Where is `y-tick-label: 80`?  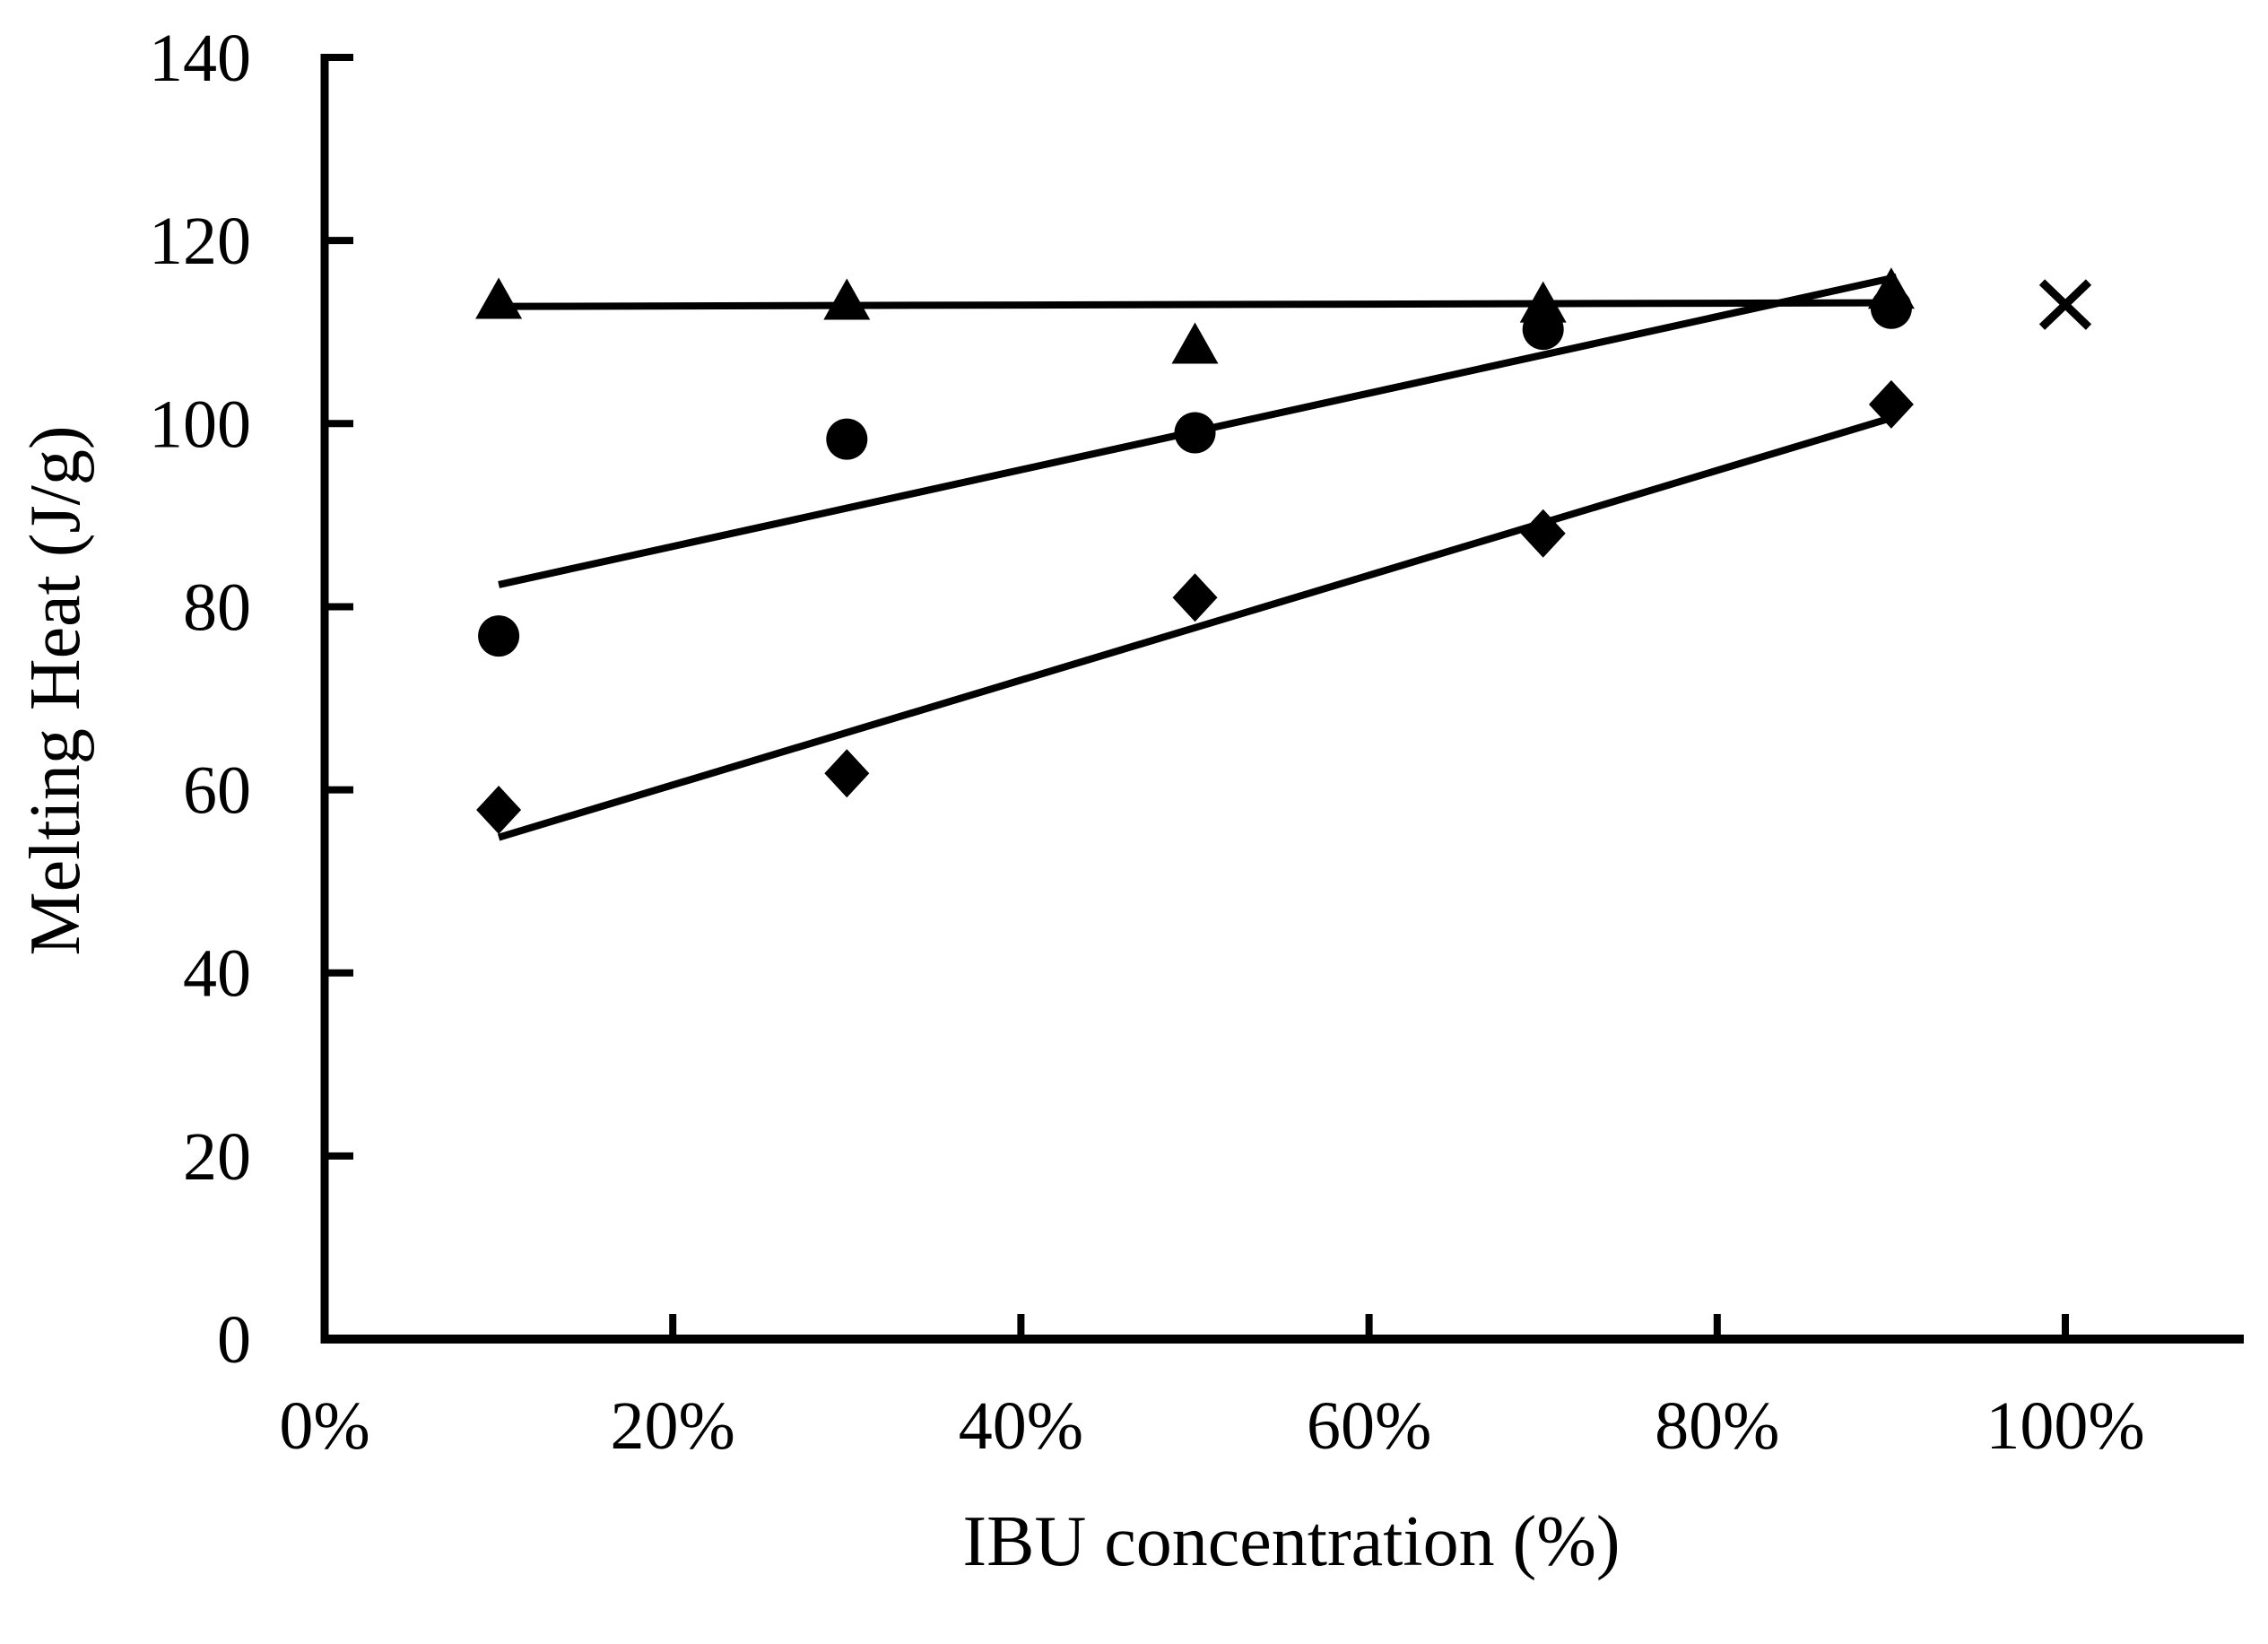
y-tick-label: 80 is located at coordinates (217, 607).